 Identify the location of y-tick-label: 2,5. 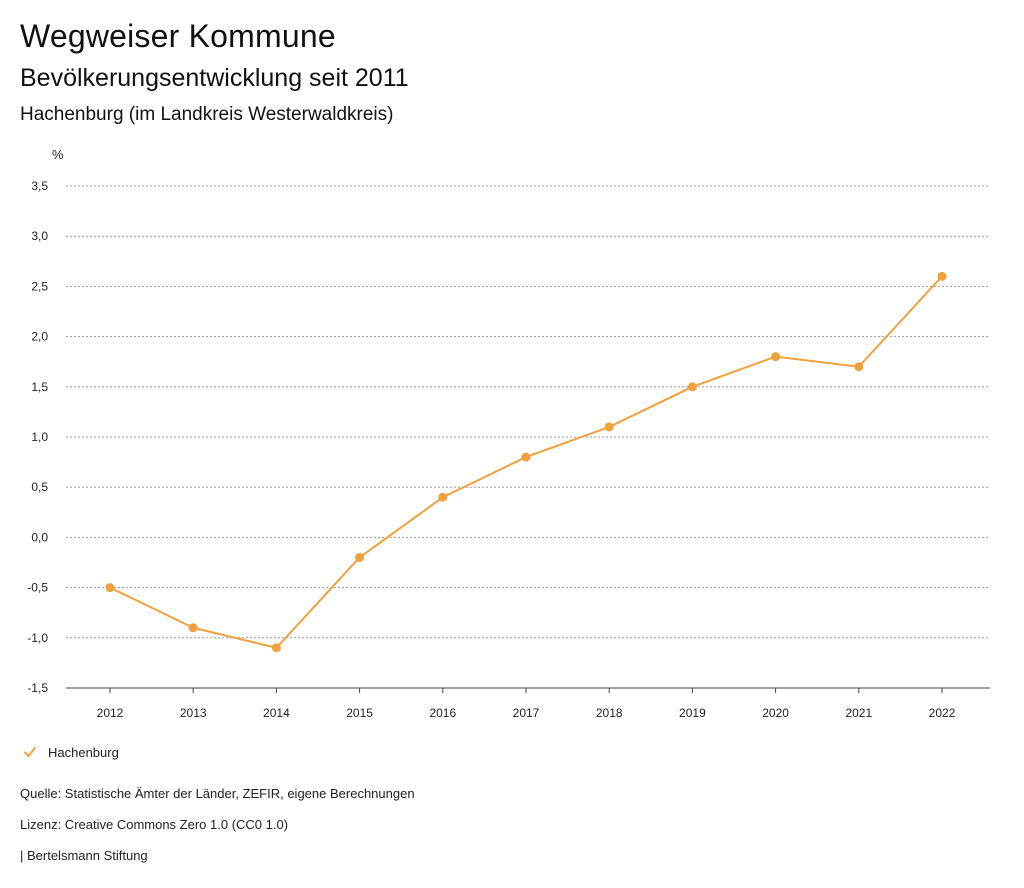
(39, 286).